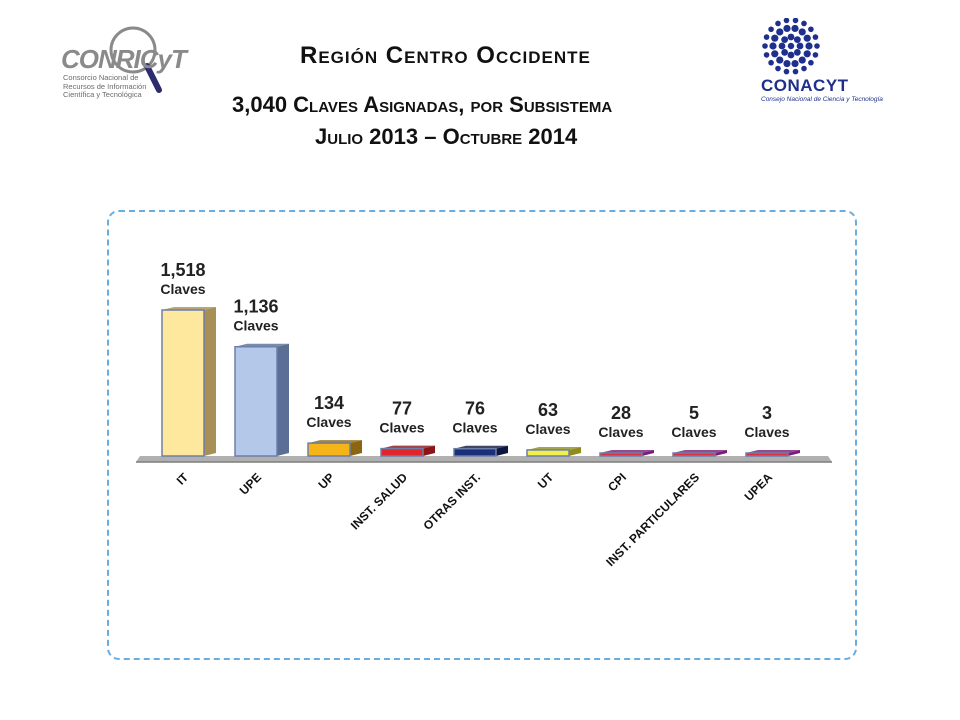 This screenshot has height=720, width=960. I want to click on x-tick-label: OTRAS INST., so click(451, 501).